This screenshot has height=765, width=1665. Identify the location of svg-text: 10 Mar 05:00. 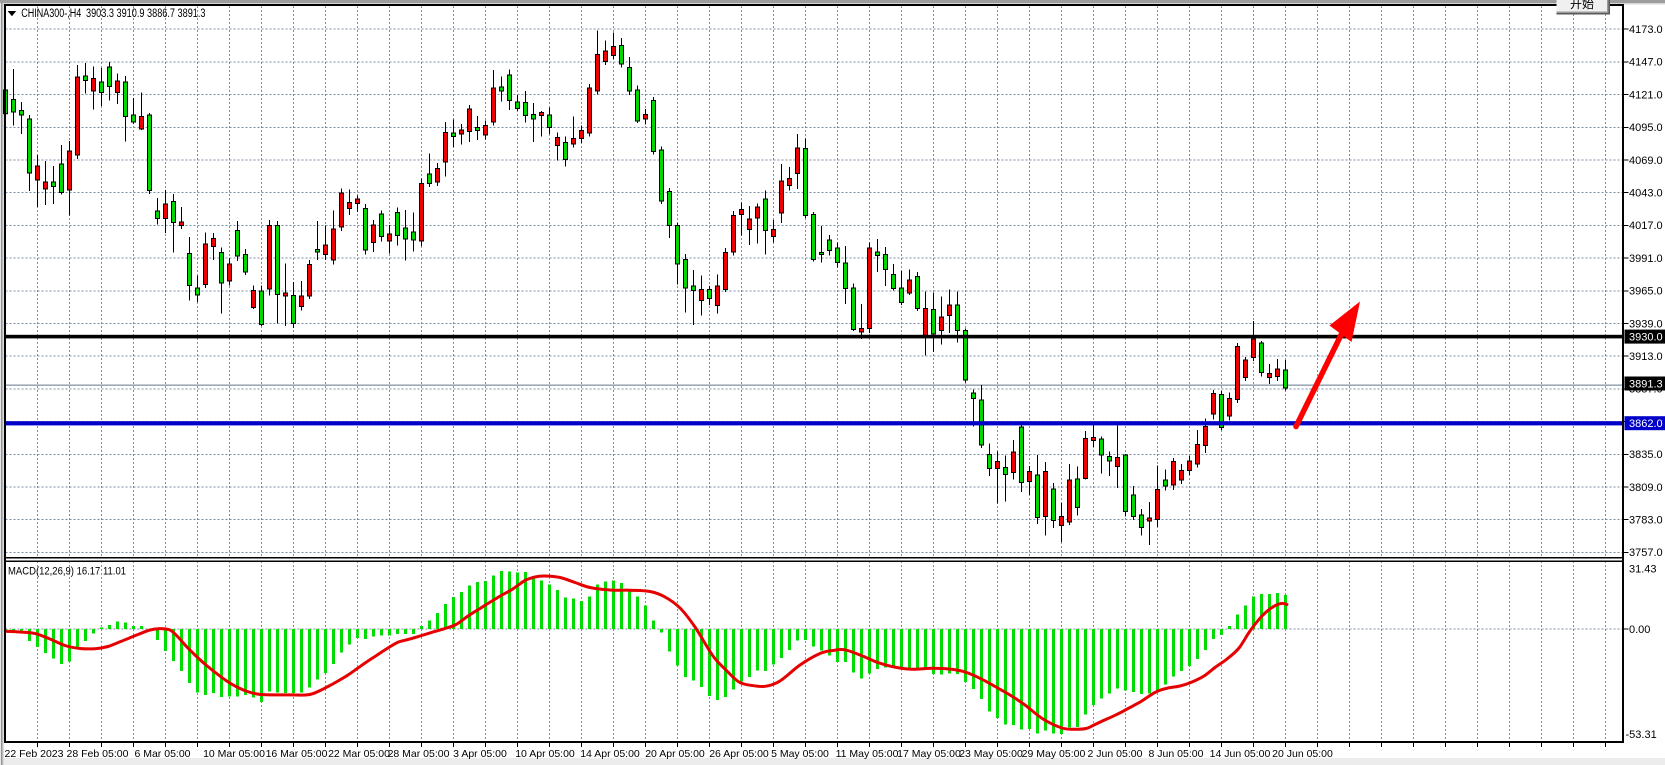
(234, 754).